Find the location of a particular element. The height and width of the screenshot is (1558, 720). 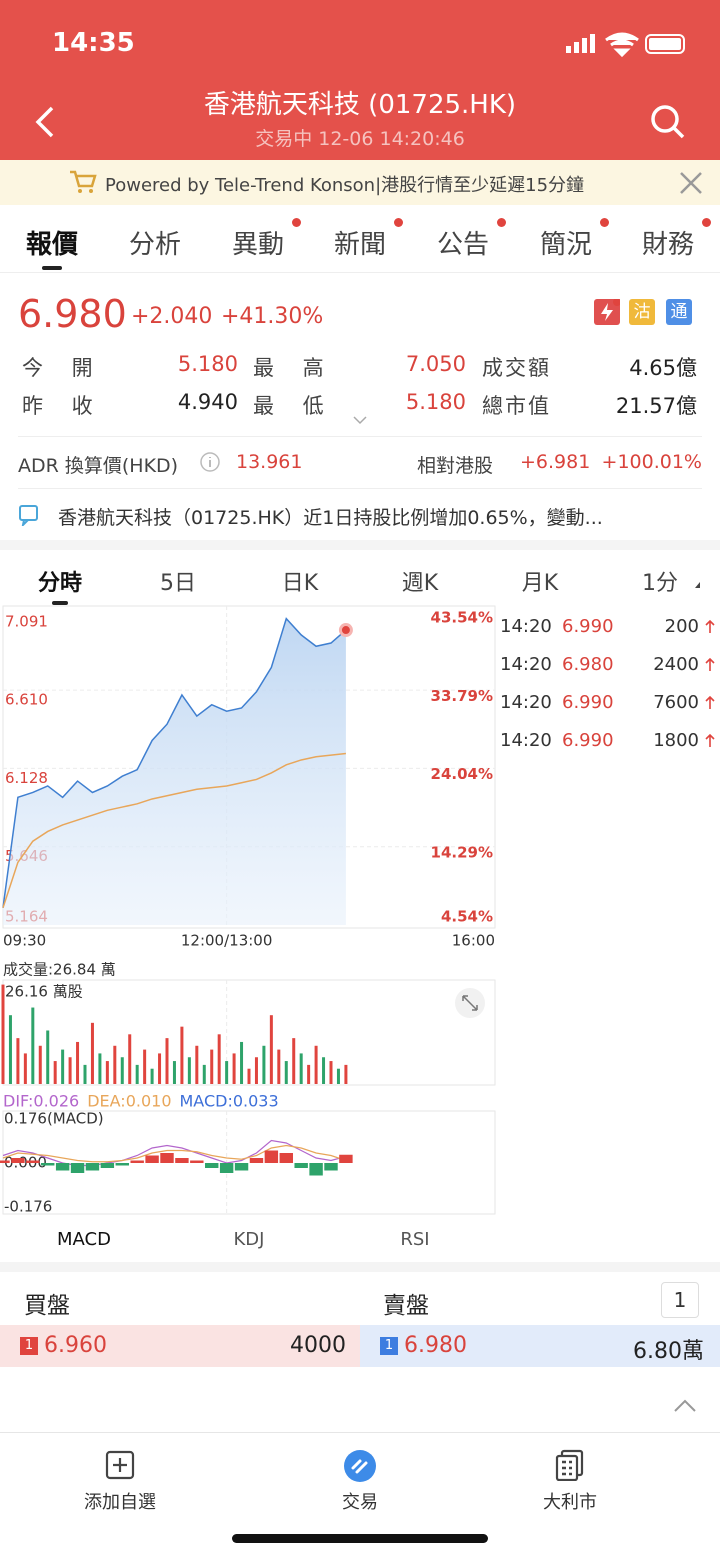

volume-tick-label: 26.16 萬股 is located at coordinates (44, 992).